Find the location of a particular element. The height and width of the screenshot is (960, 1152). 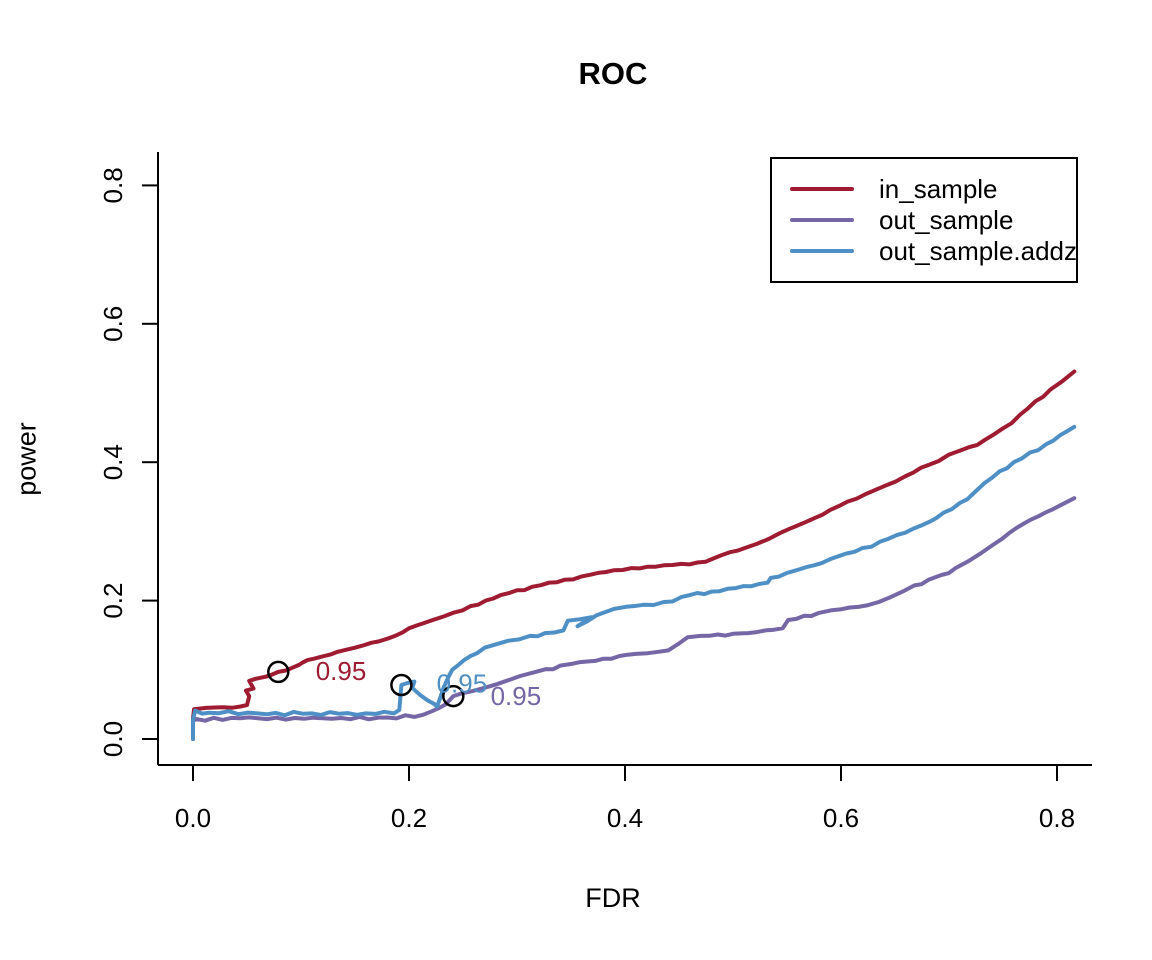

legend-entry-label: out_sample is located at coordinates (946, 220).